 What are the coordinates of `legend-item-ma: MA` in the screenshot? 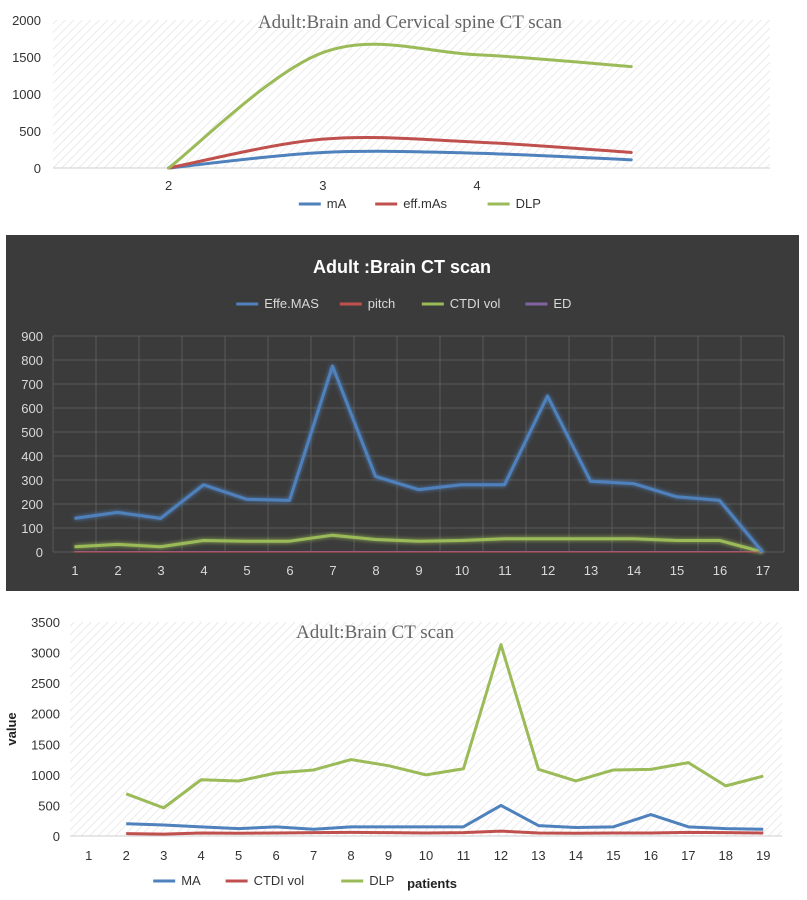 It's located at (177, 880).